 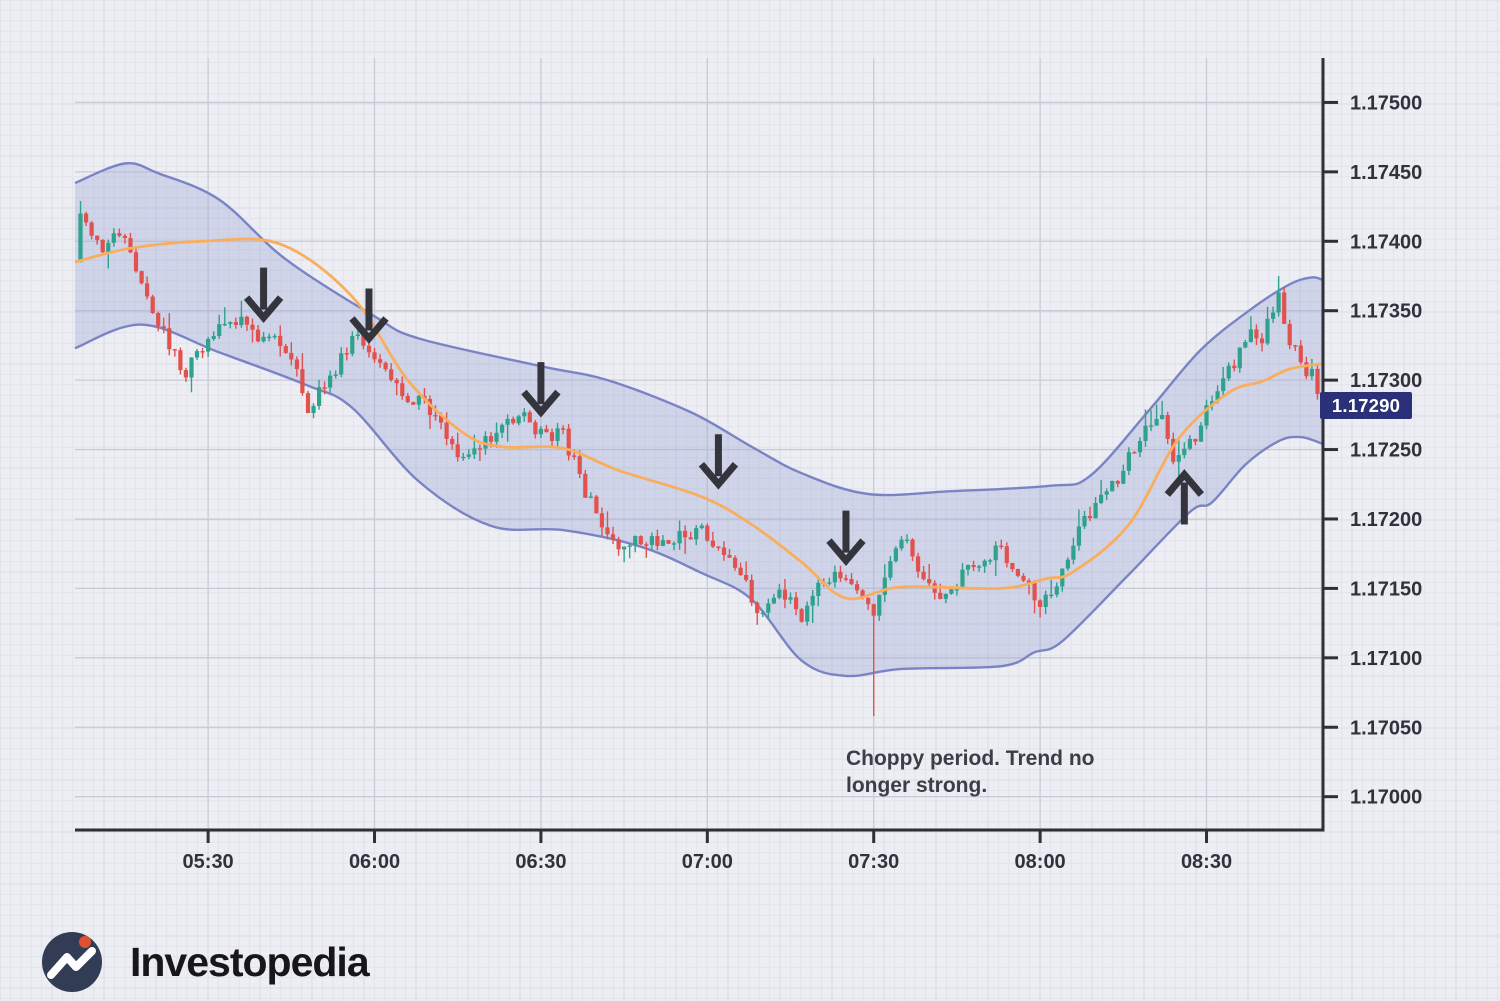 I want to click on svg-text: 06:00, so click(x=374, y=862).